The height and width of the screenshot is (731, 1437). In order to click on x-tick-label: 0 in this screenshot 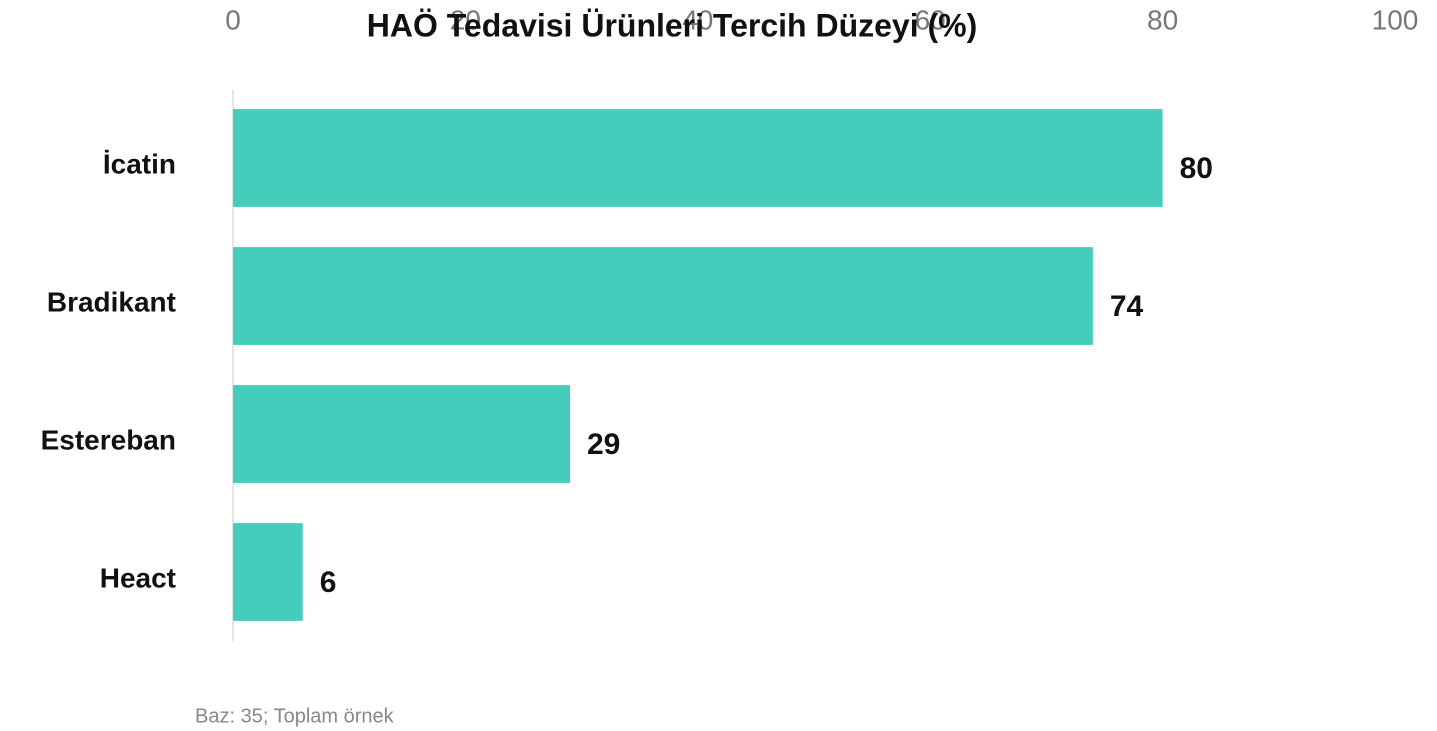, I will do `click(233, 19)`.